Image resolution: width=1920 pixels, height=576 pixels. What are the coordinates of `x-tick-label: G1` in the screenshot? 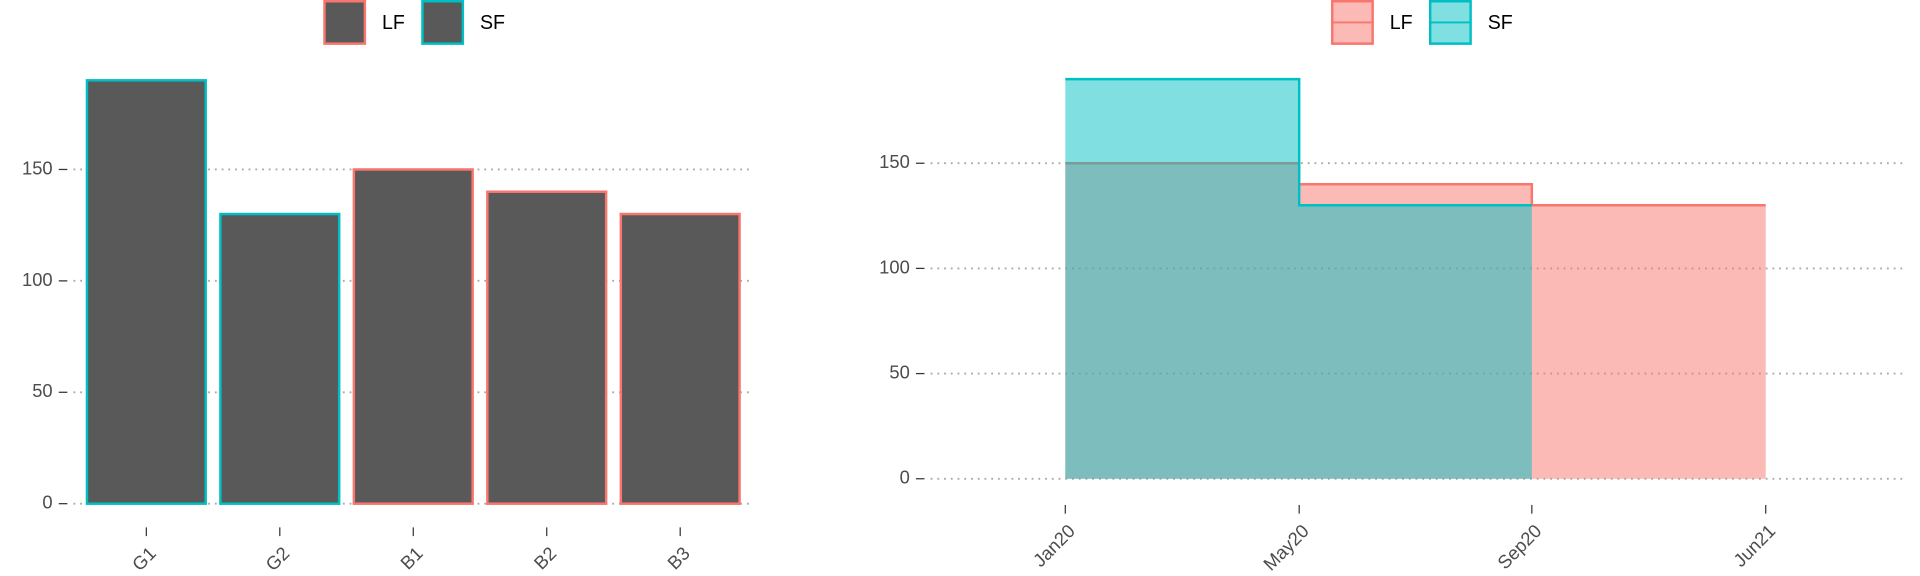 It's located at (144, 558).